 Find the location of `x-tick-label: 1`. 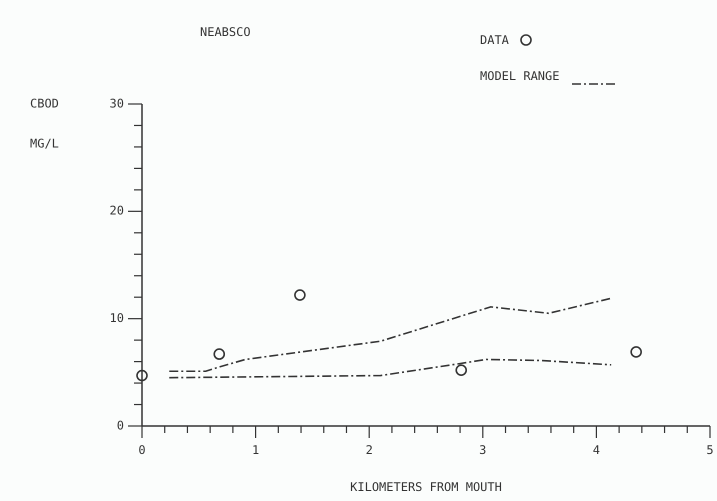

x-tick-label: 1 is located at coordinates (256, 450).